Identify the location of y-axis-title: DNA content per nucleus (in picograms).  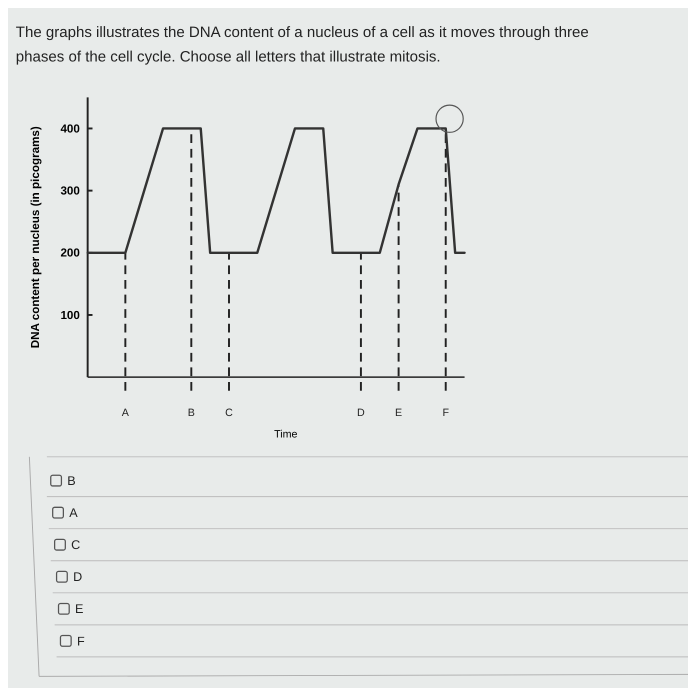
(35, 237).